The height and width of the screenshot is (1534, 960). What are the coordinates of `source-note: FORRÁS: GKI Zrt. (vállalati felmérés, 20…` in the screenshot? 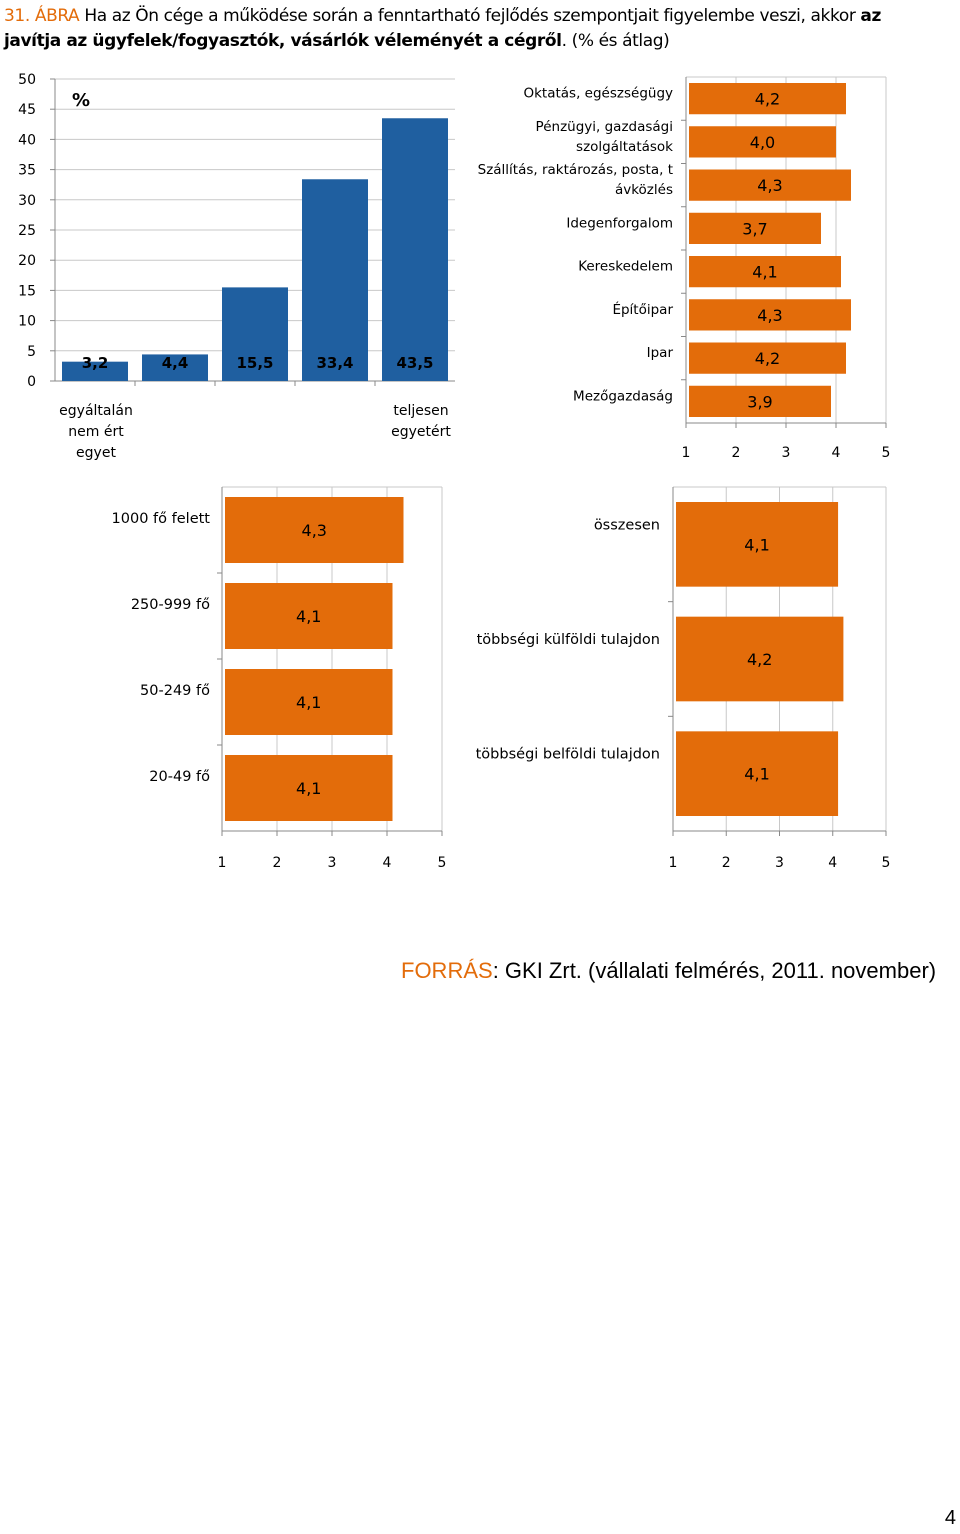 It's located at (668, 971).